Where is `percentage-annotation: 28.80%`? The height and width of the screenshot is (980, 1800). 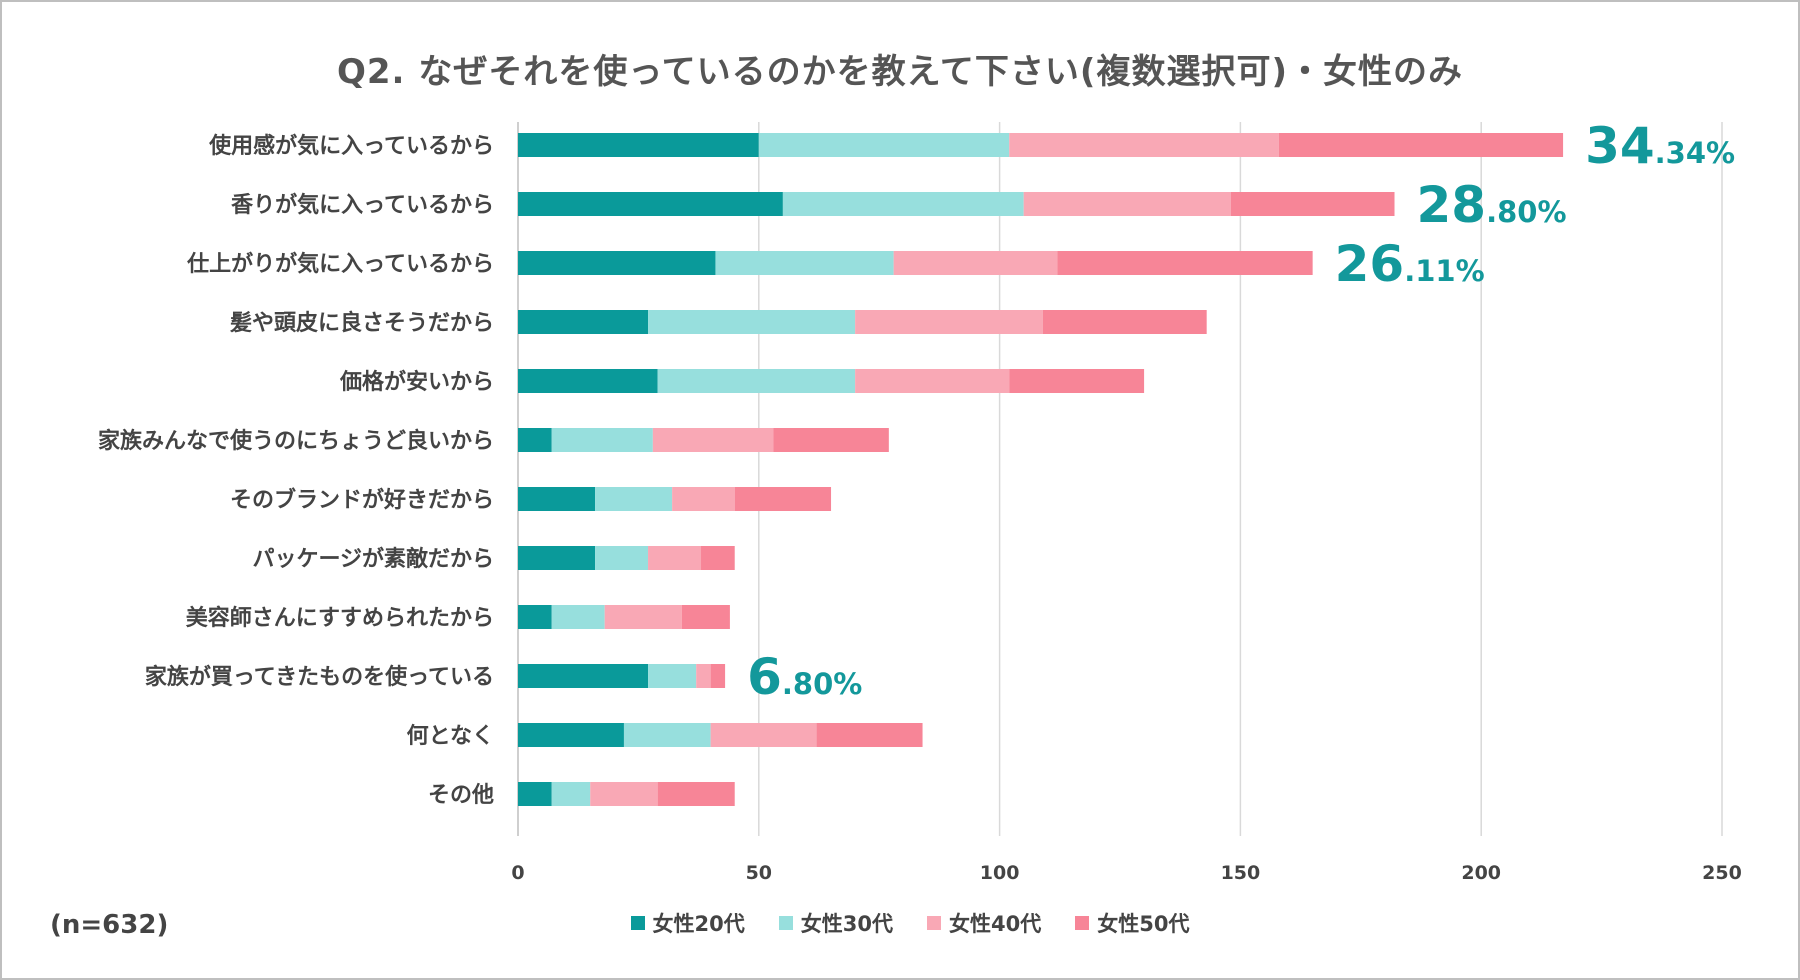 percentage-annotation: 28.80% is located at coordinates (1492, 205).